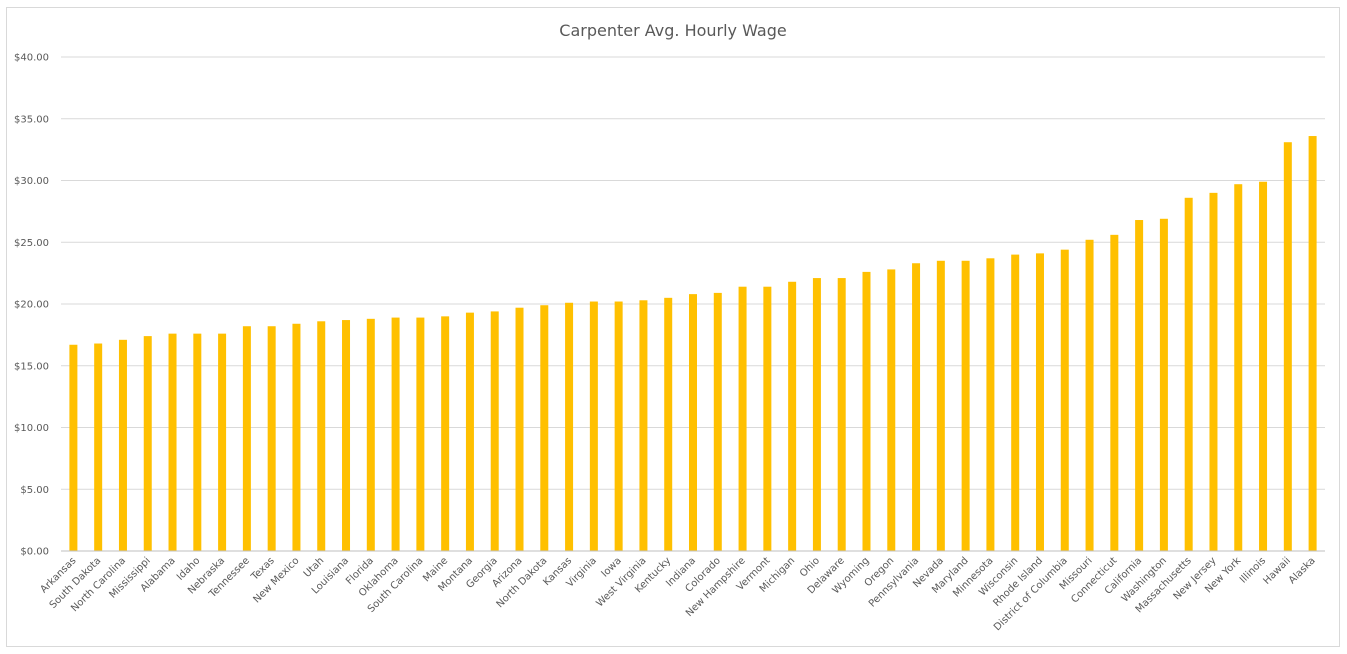  What do you see at coordinates (643, 425) in the screenshot?
I see `bar-west-virginia` at bounding box center [643, 425].